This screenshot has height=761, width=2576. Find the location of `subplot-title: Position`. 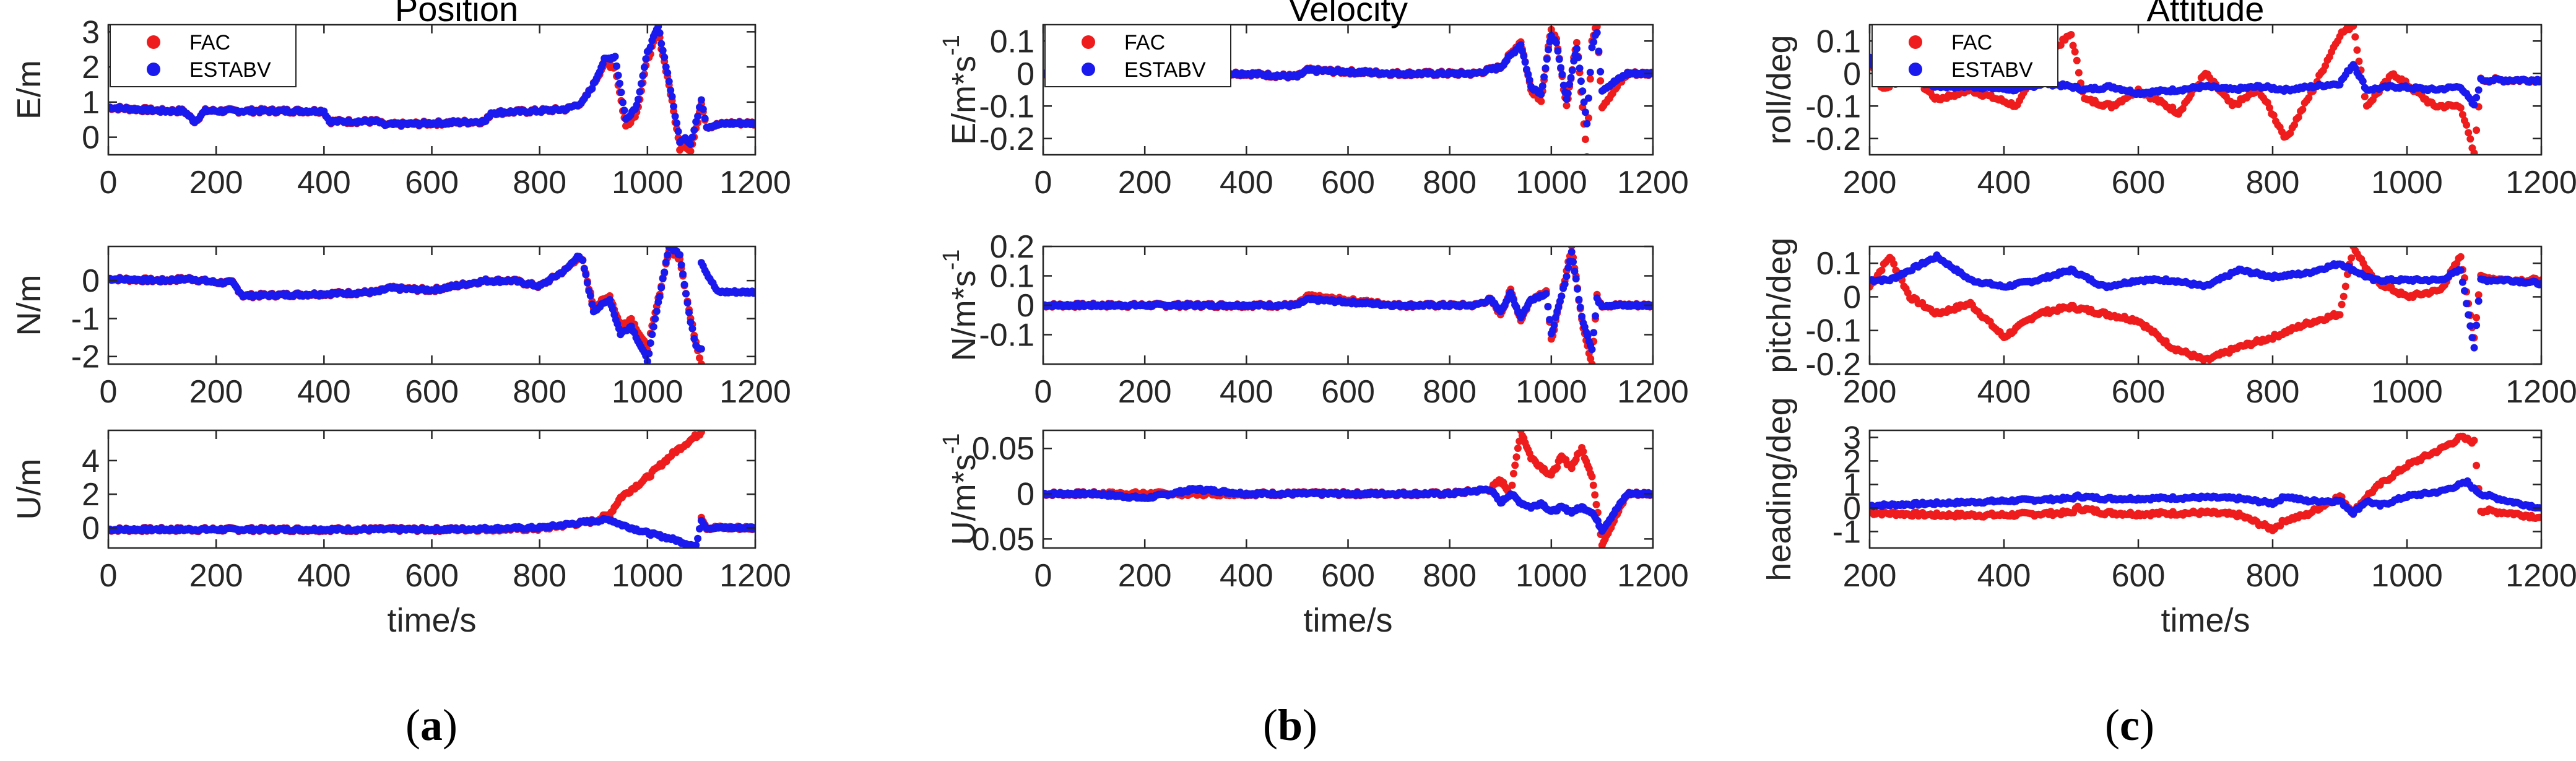

subplot-title: Position is located at coordinates (456, 14).